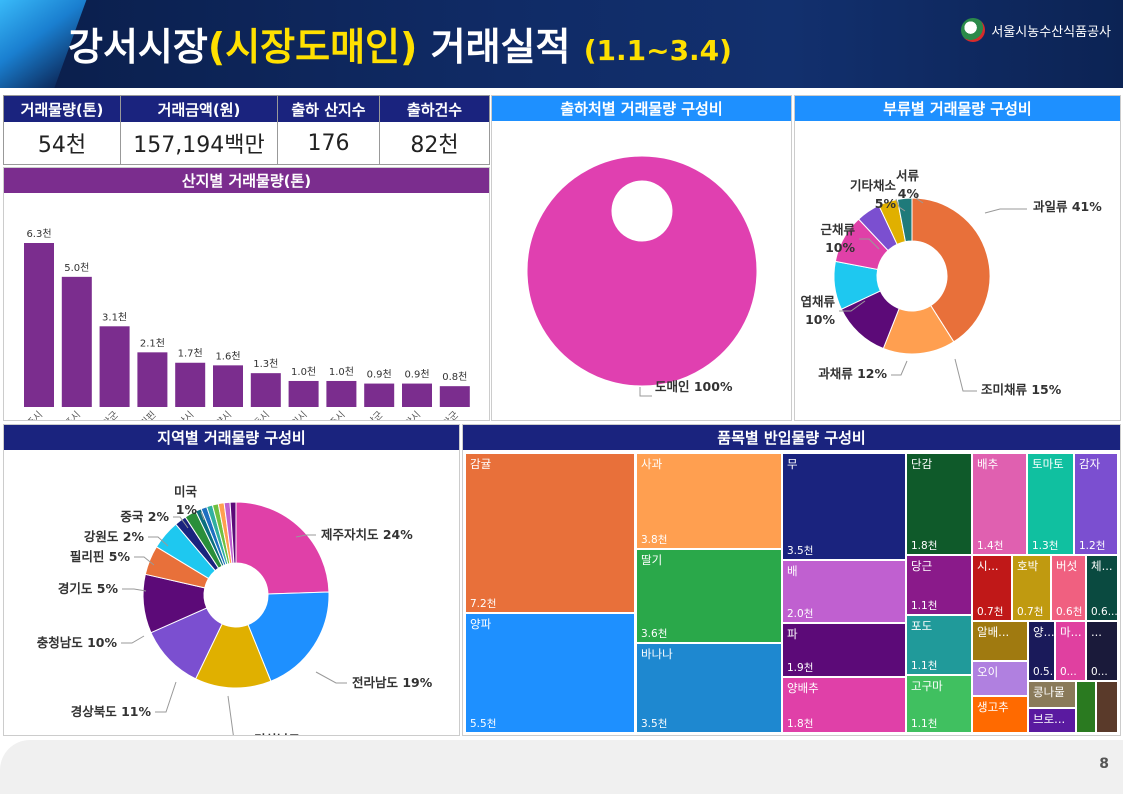  What do you see at coordinates (987, 672) in the screenshot?
I see `treemap-cell-name: 오이` at bounding box center [987, 672].